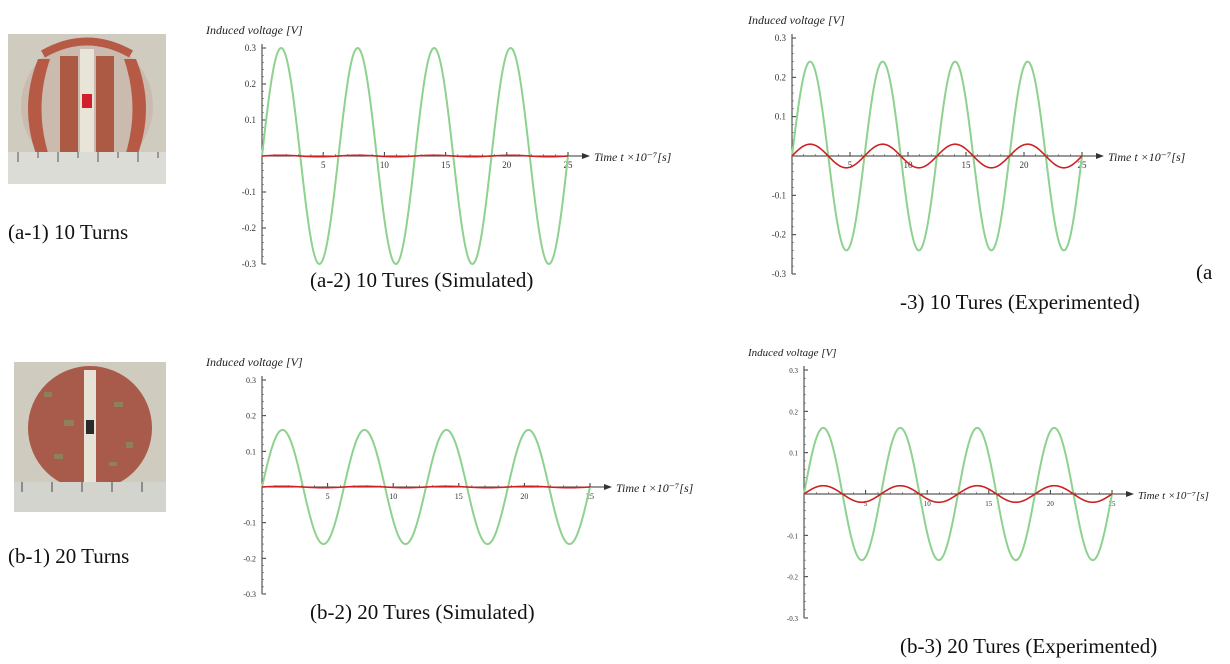 The height and width of the screenshot is (664, 1230). What do you see at coordinates (422, 280) in the screenshot?
I see `chart-caption-a2: (a-2) 10 Tures (Simulated)` at bounding box center [422, 280].